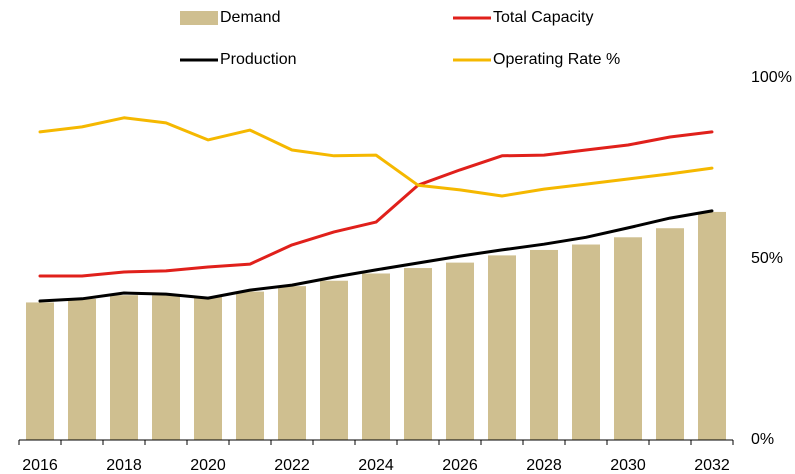 Image resolution: width=795 pixels, height=474 pixels. I want to click on y-tick-label: 0%, so click(762, 439).